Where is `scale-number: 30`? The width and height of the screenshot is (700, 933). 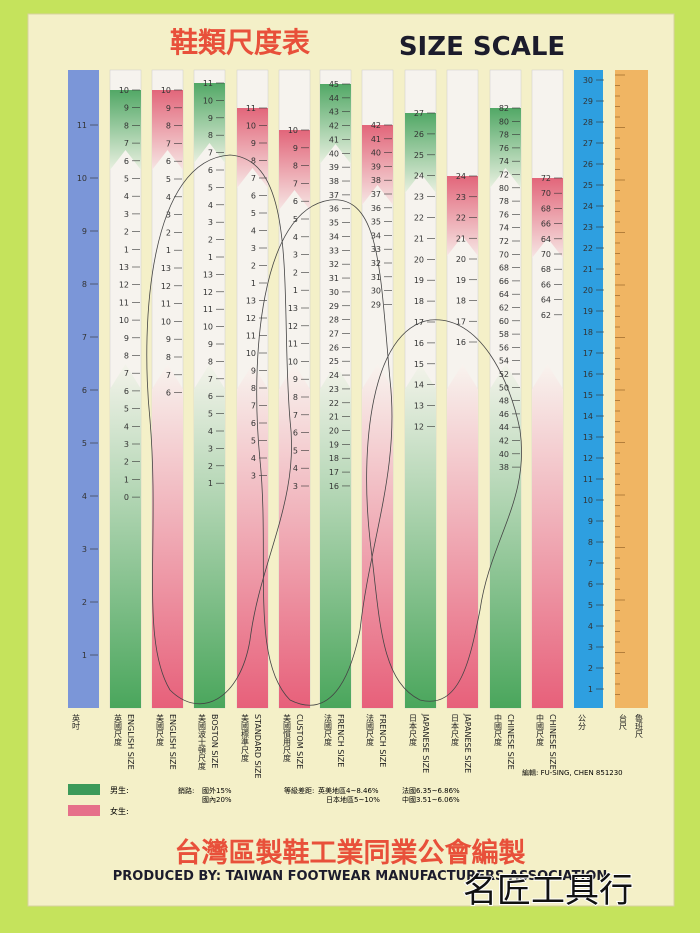
scale-number: 30 is located at coordinates (588, 80).